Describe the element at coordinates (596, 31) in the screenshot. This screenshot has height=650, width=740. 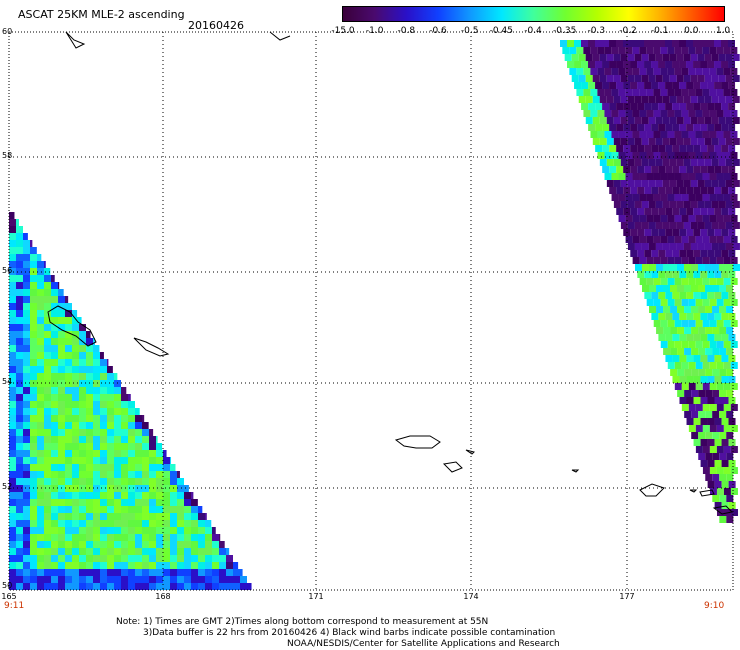
I see `colorbar-tick-label: -0.3` at that location.